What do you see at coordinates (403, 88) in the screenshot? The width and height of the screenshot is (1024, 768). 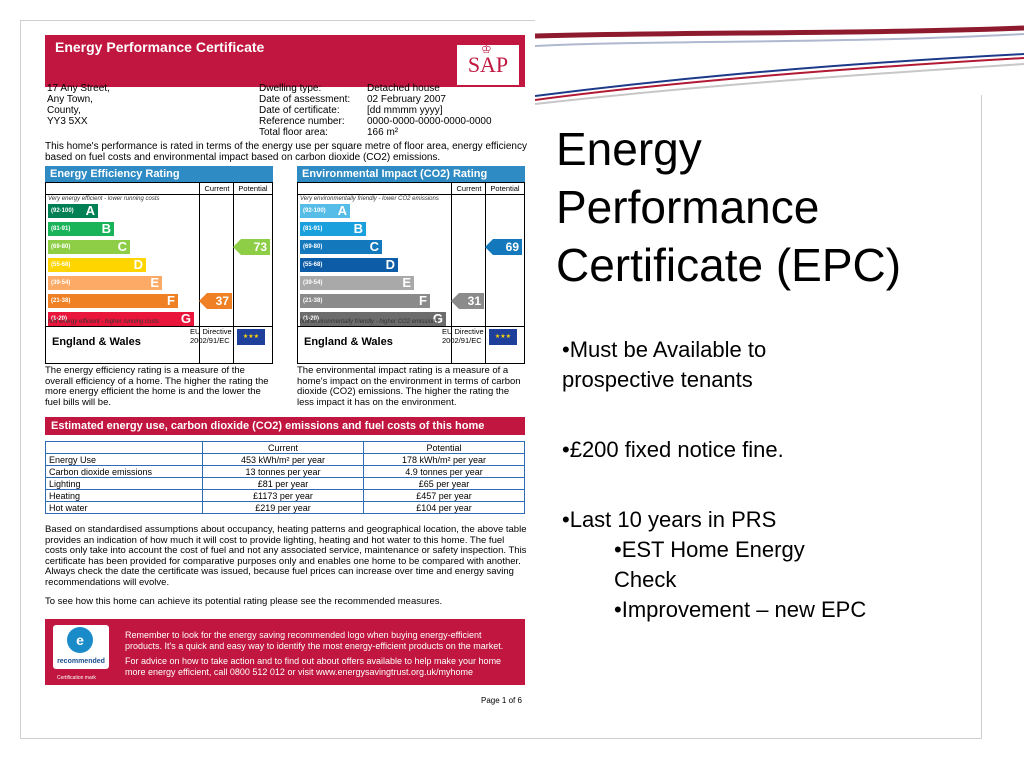 I see `detail-value: Detached house` at bounding box center [403, 88].